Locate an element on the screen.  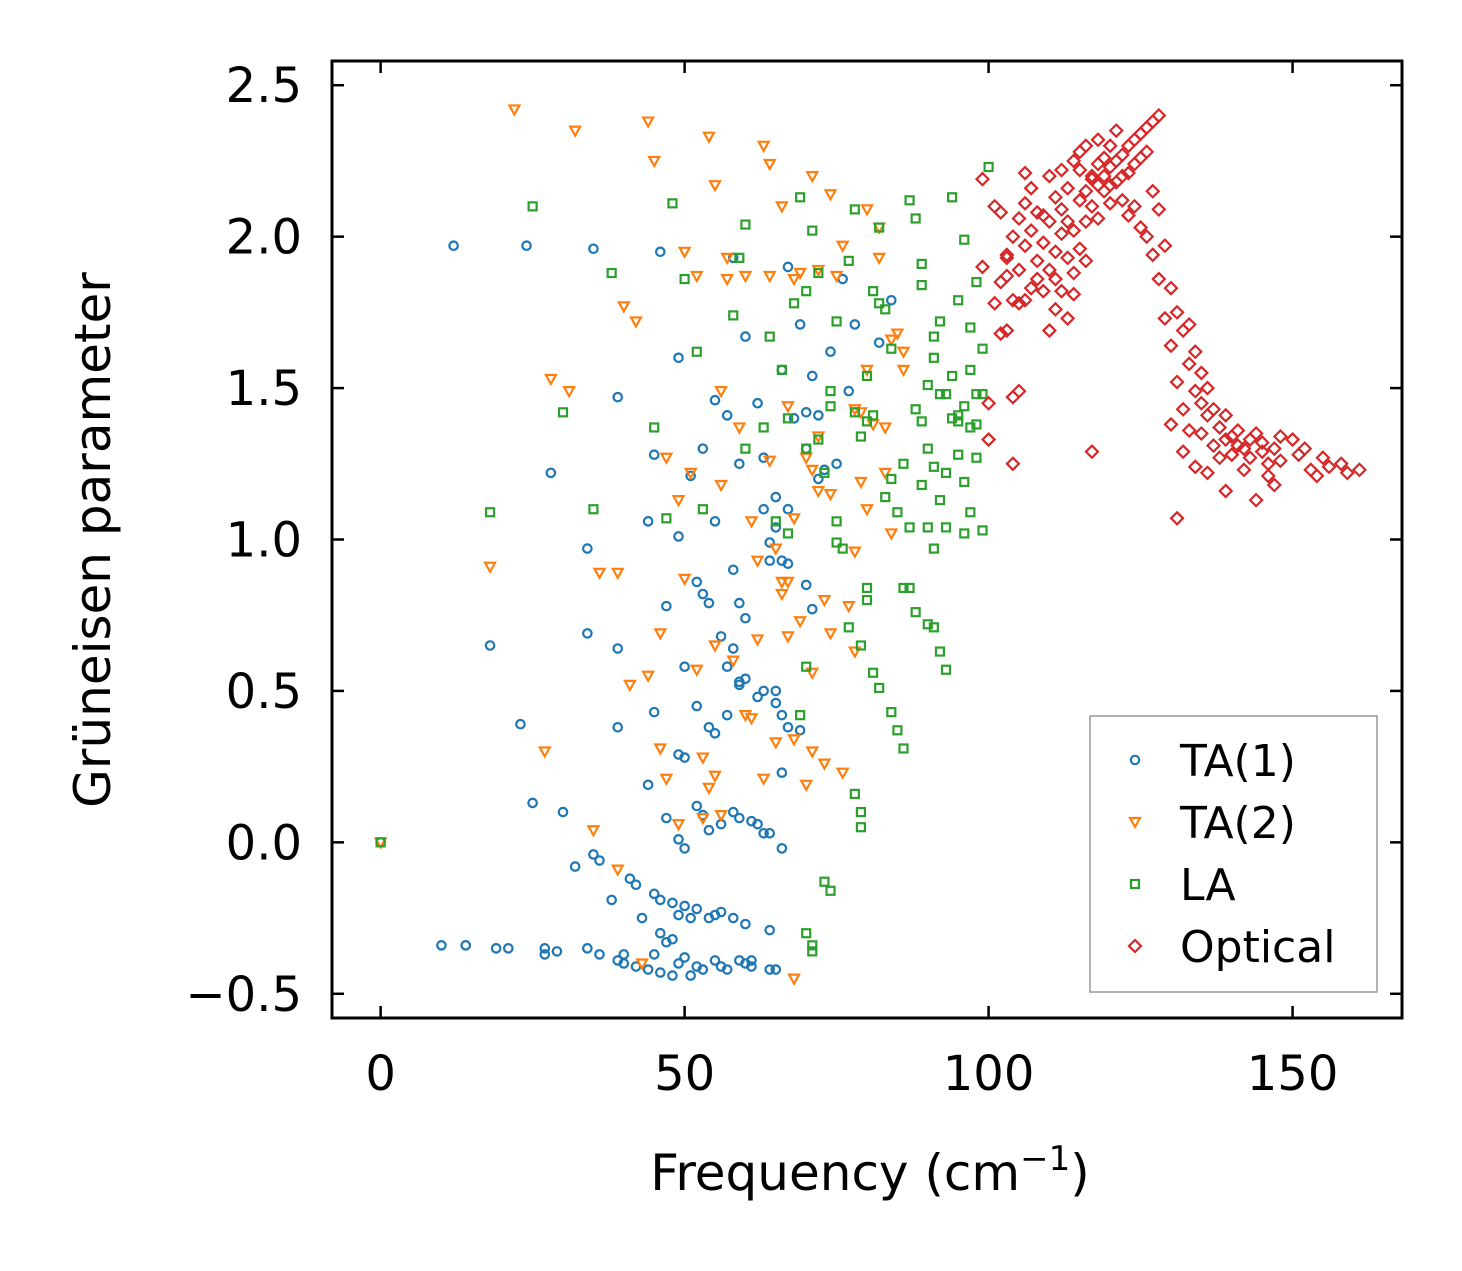
legend-label: TA(2) is located at coordinates (1237, 823).